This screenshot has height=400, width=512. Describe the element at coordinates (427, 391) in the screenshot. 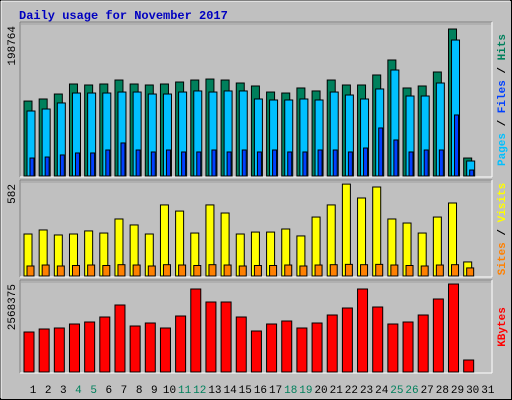

I see `x-tick-label: 27` at that location.